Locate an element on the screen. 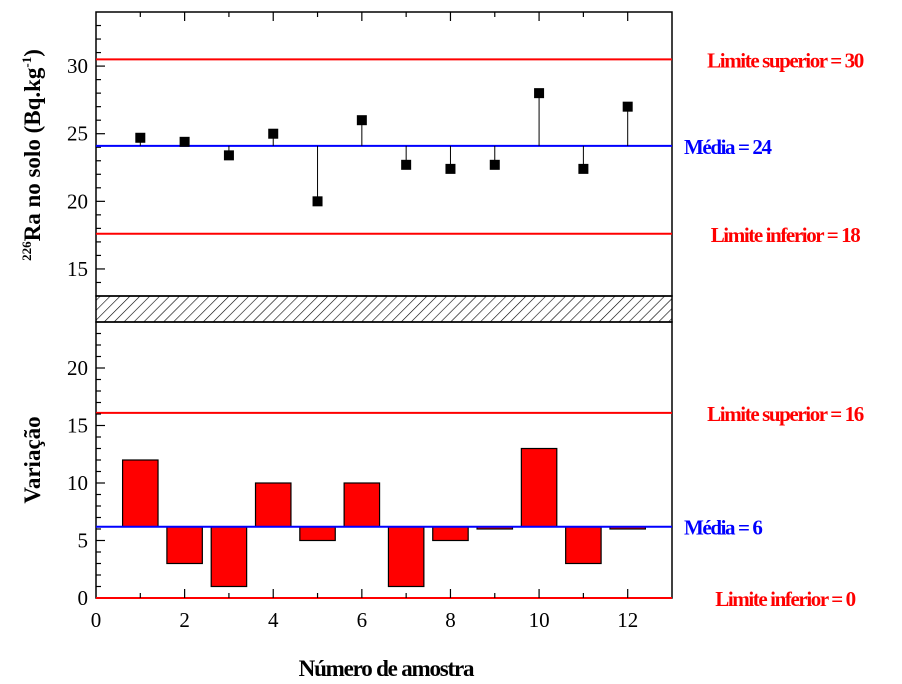 This screenshot has height=684, width=902. bottom-y-axis-title: Variação is located at coordinates (32, 459).